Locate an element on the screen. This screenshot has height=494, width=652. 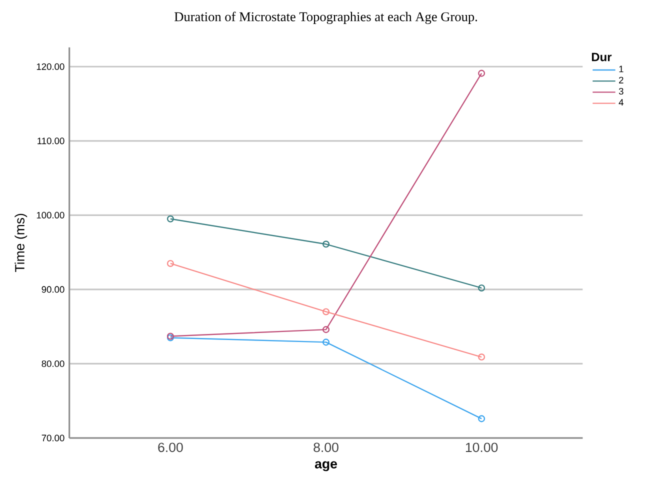
x-tick-label: 6.00 is located at coordinates (170, 447).